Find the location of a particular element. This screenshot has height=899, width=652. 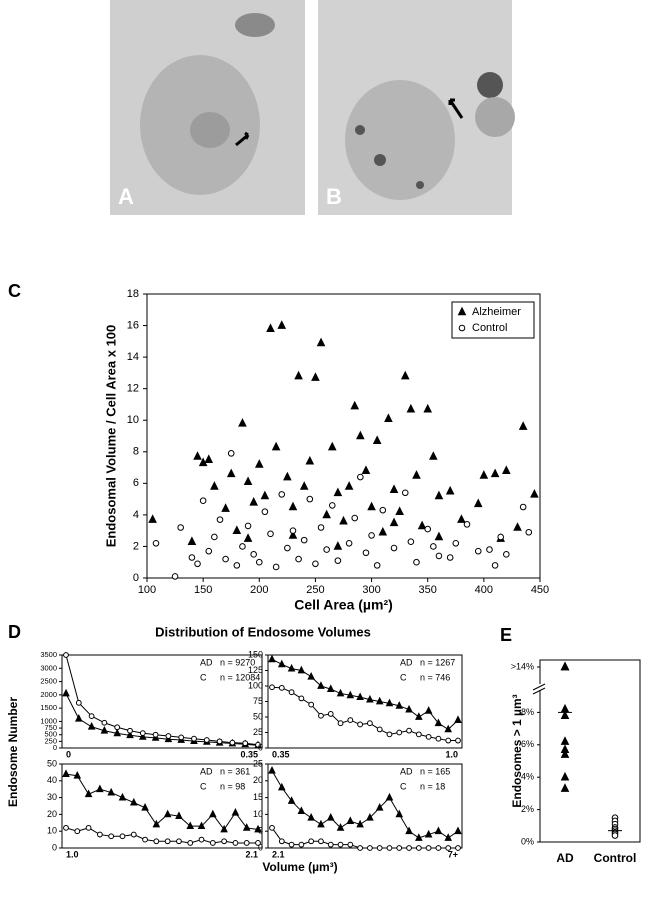

legend-label: Control is located at coordinates (489, 328).